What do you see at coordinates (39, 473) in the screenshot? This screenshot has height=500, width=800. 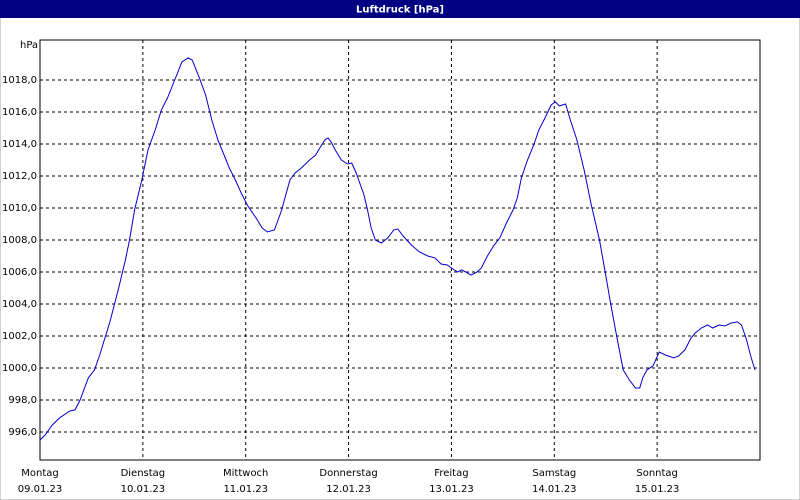 I see `x-tick-label: Montag` at bounding box center [39, 473].